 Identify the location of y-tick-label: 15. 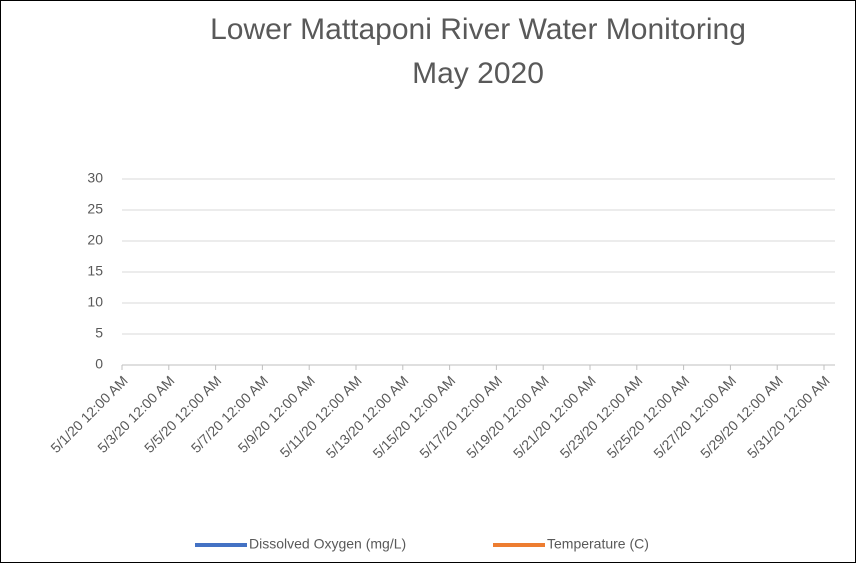
(95, 271).